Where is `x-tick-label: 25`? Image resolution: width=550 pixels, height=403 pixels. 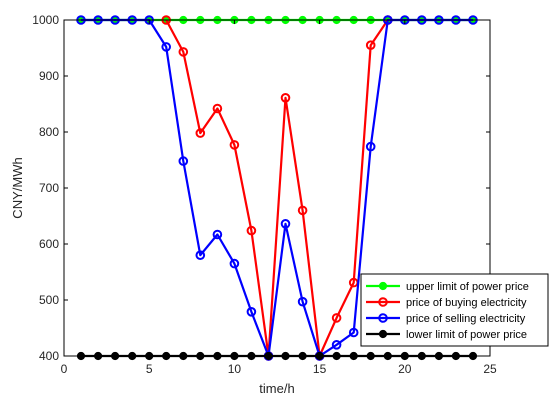
x-tick-label: 25 is located at coordinates (490, 369).